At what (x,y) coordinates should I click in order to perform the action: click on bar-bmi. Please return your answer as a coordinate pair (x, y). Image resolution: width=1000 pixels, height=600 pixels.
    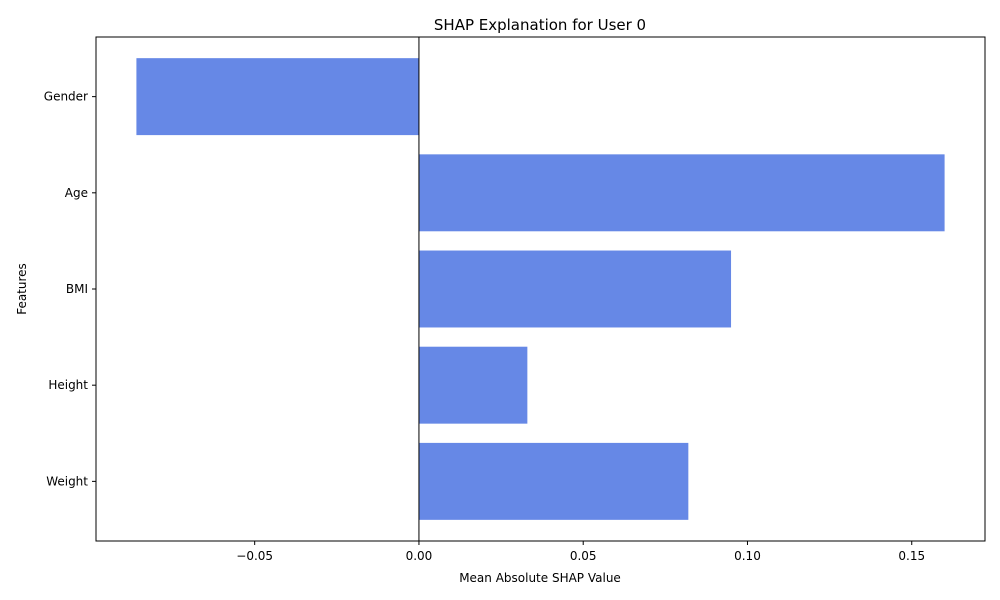
    Looking at the image, I should click on (575, 289).